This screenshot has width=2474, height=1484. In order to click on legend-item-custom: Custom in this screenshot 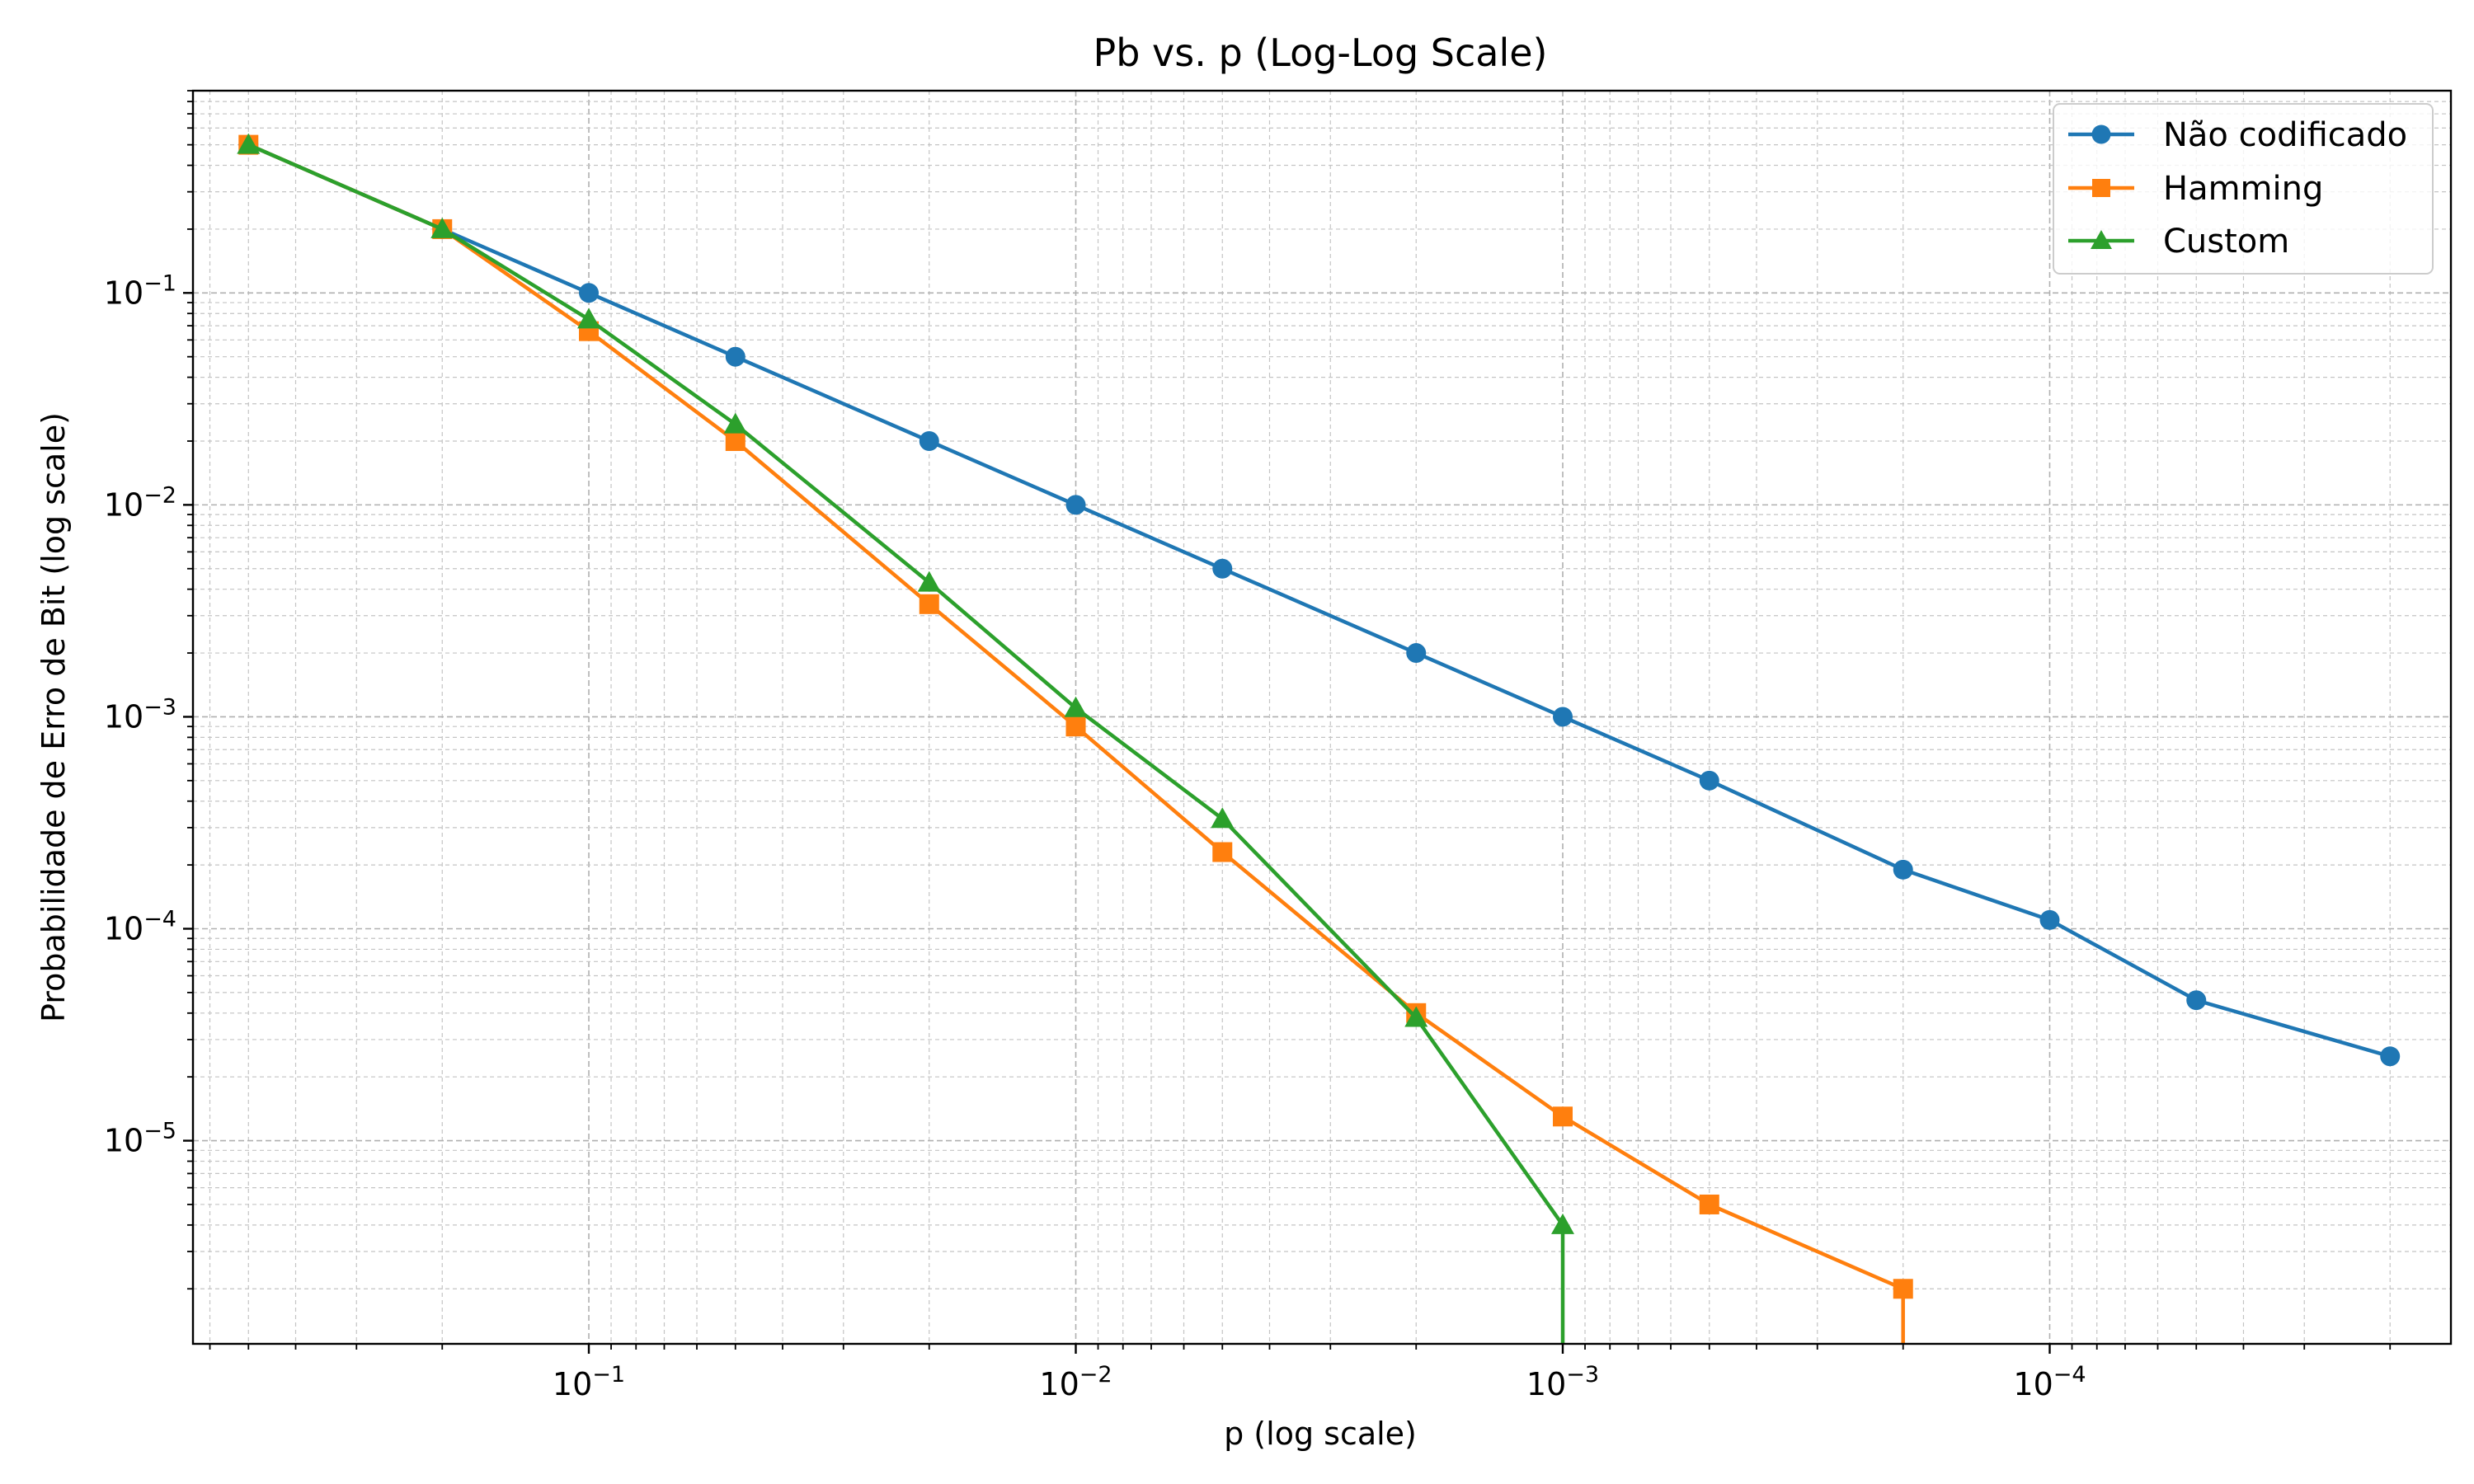, I will do `click(2178, 242)`.